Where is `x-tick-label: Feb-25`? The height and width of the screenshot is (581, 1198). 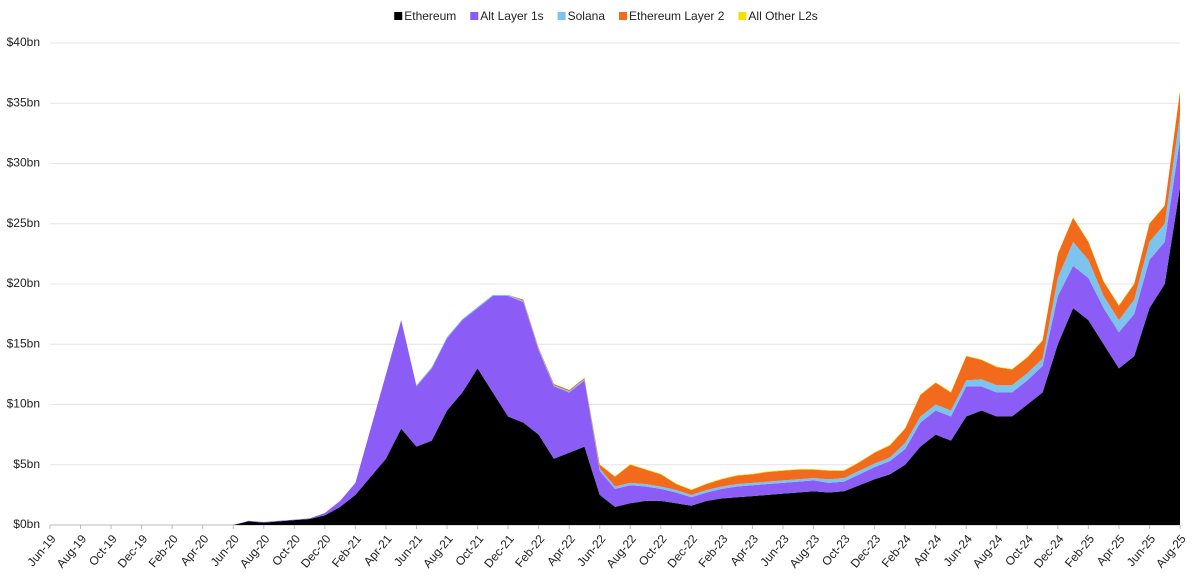 x-tick-label: Feb-25 is located at coordinates (1079, 551).